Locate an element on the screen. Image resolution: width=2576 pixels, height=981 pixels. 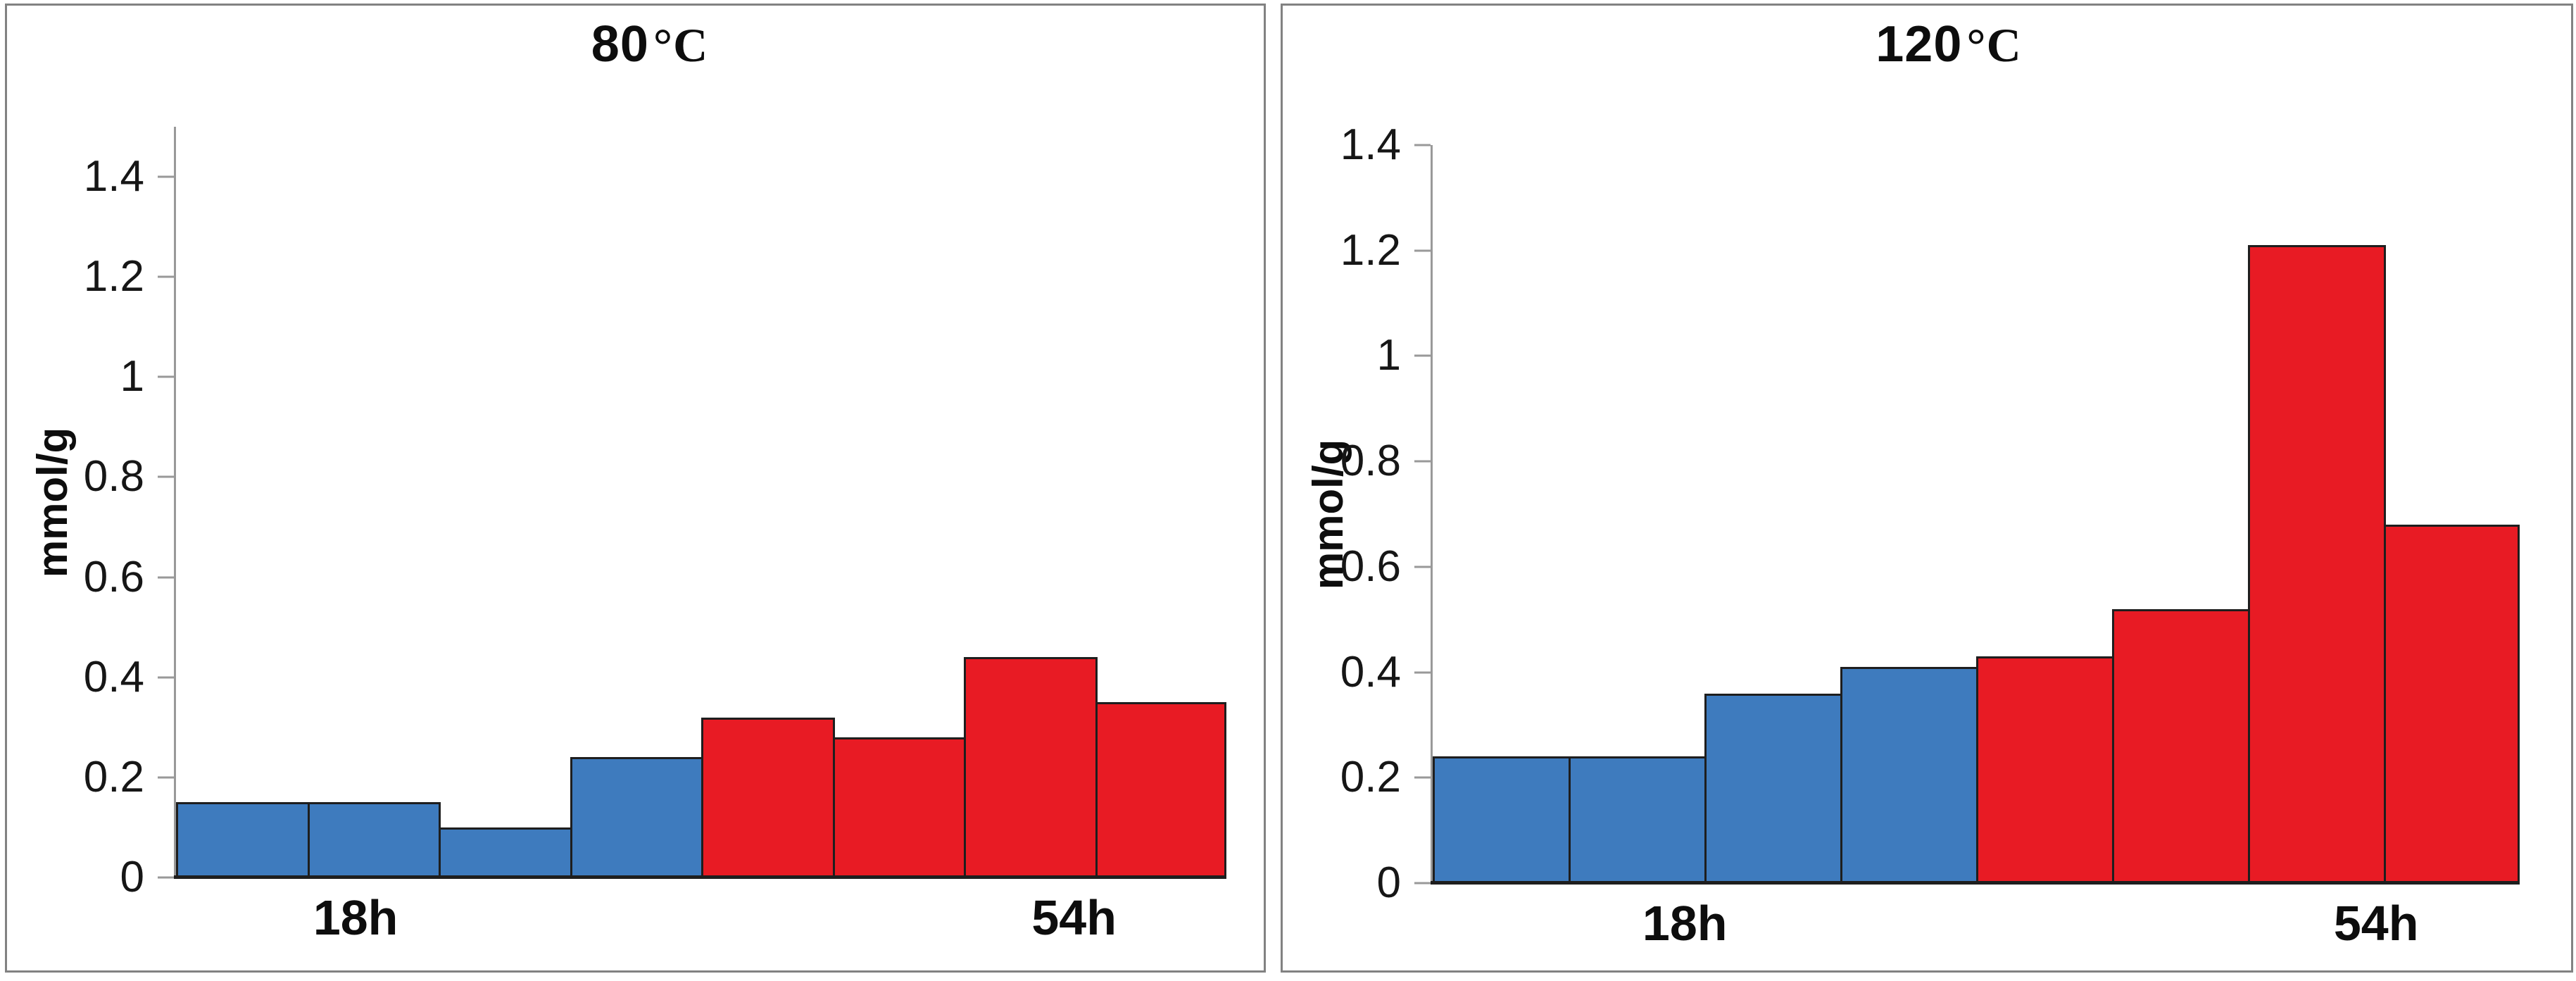
chart-title-number: 120 is located at coordinates (1920, 44).